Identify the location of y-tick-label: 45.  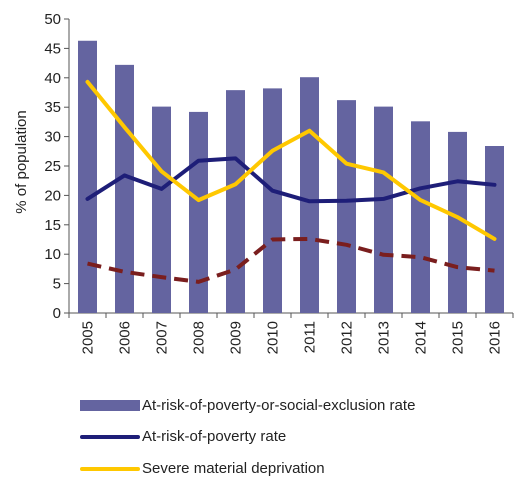
(52, 48).